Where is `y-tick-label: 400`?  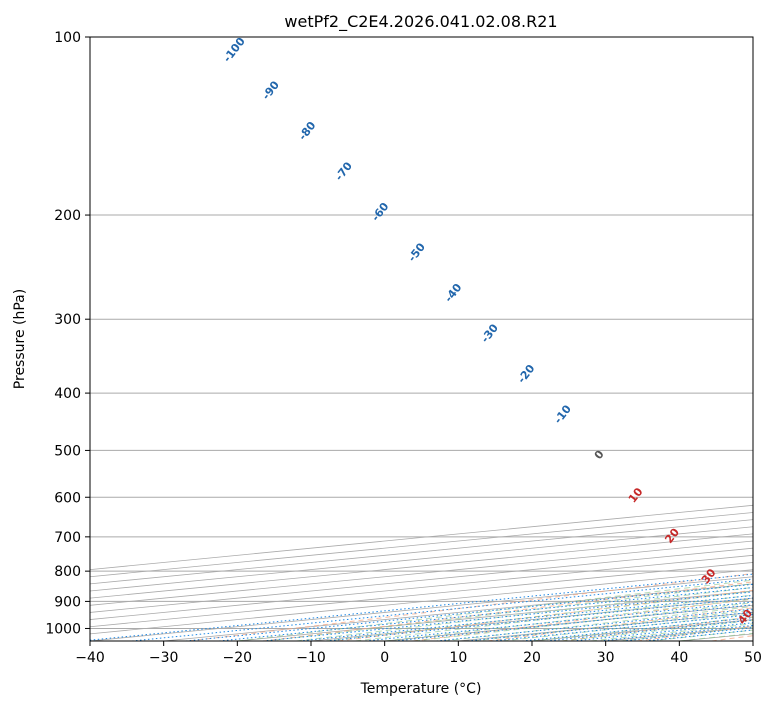
y-tick-label: 400 is located at coordinates (67, 394).